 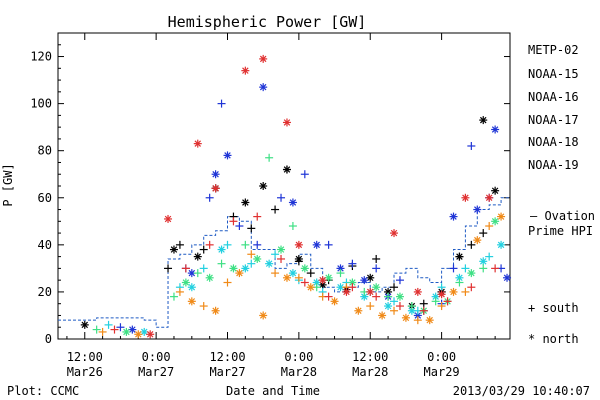 What do you see at coordinates (45, 292) in the screenshot?
I see `y-tick-label: 20` at bounding box center [45, 292].